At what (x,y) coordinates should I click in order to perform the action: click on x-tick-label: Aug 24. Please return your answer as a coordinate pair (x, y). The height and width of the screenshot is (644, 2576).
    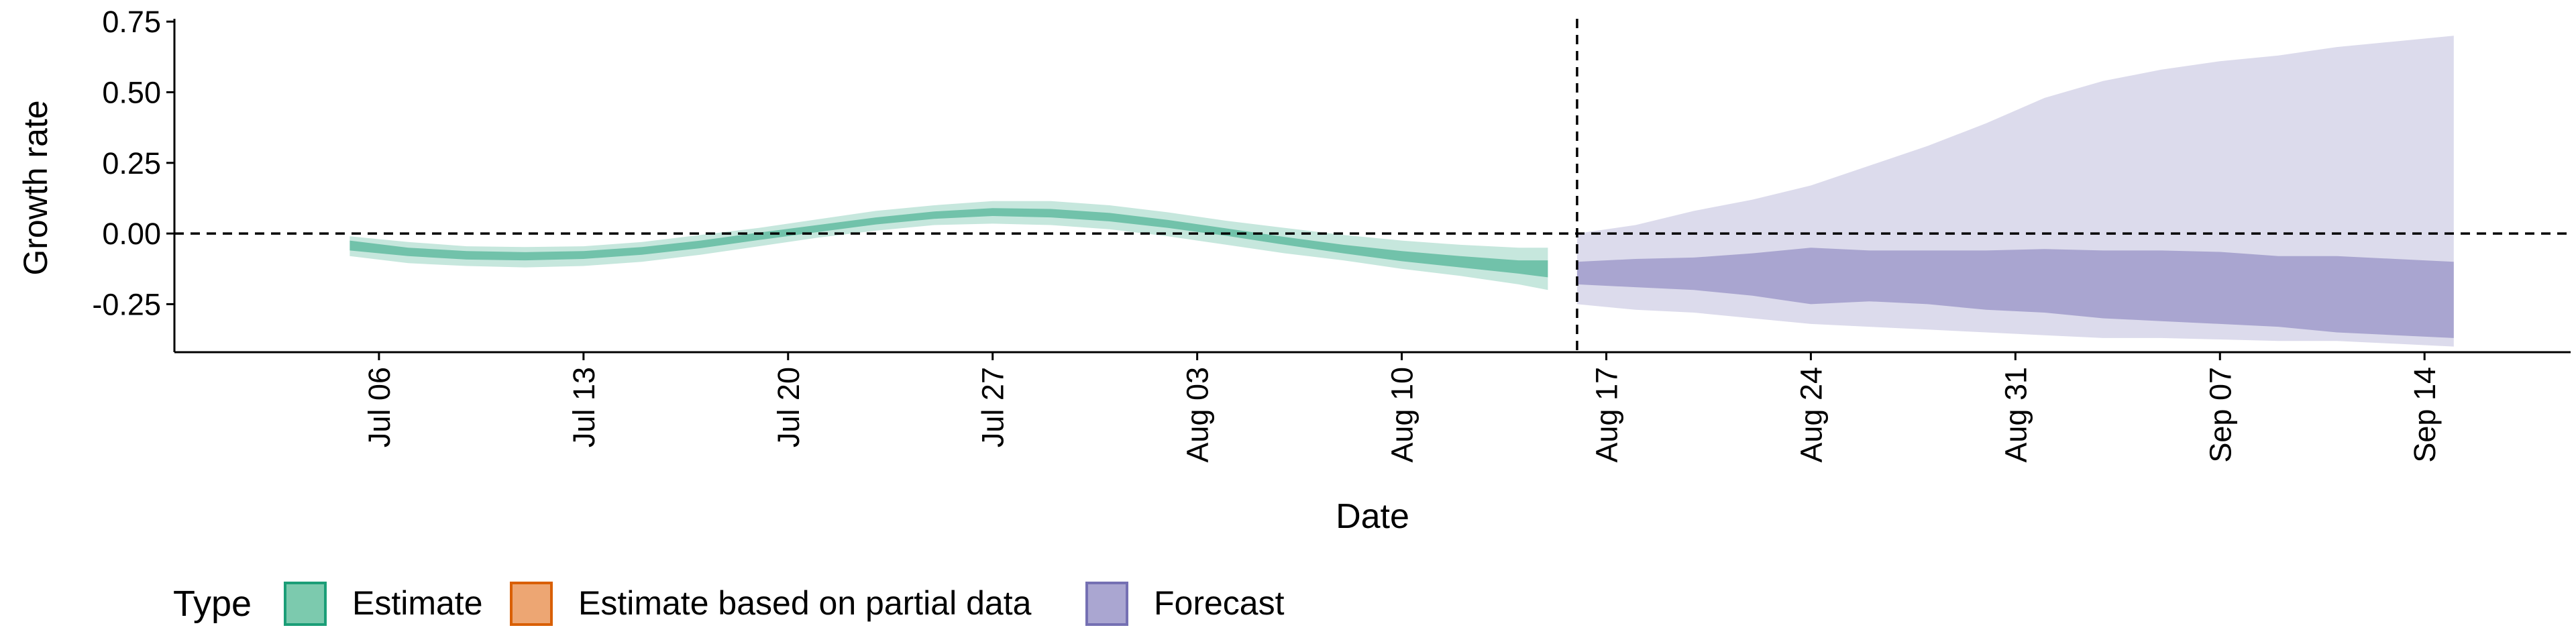
    Looking at the image, I should click on (1811, 415).